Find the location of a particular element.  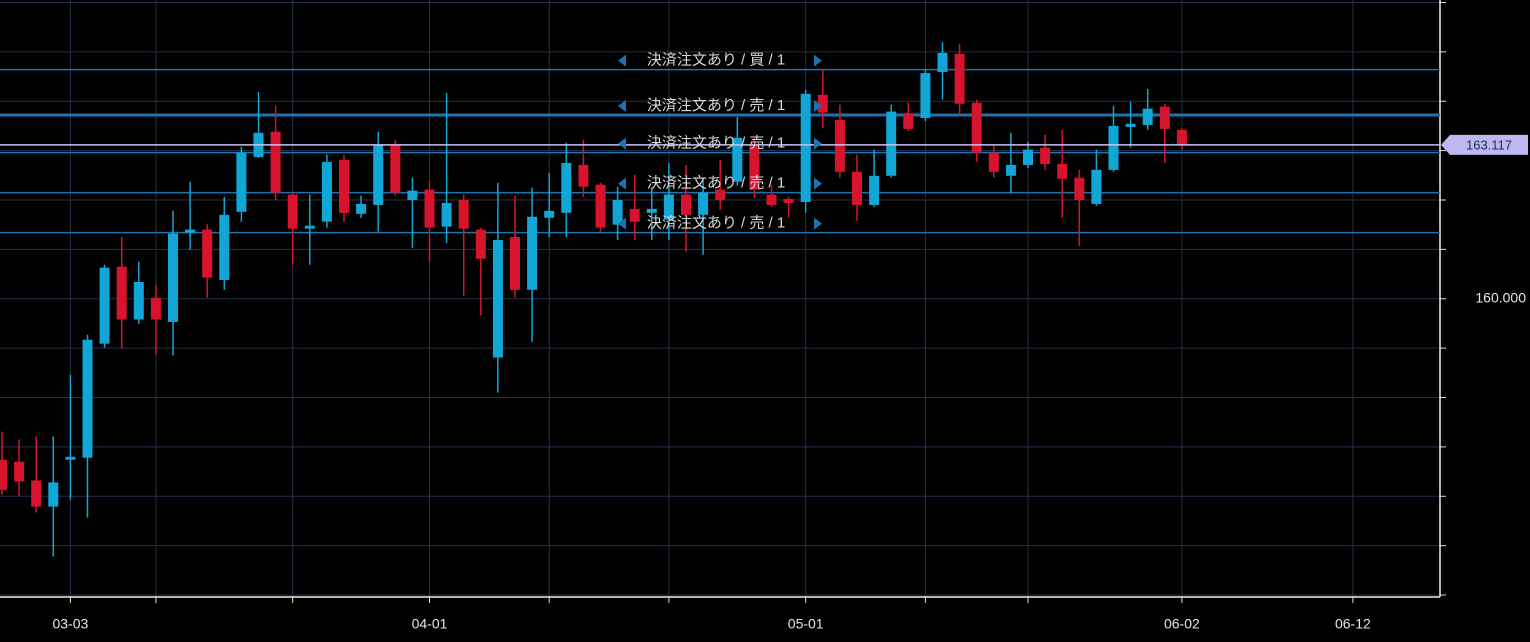

order-label: 決済注文あり / 買 / 1 is located at coordinates (716, 60).